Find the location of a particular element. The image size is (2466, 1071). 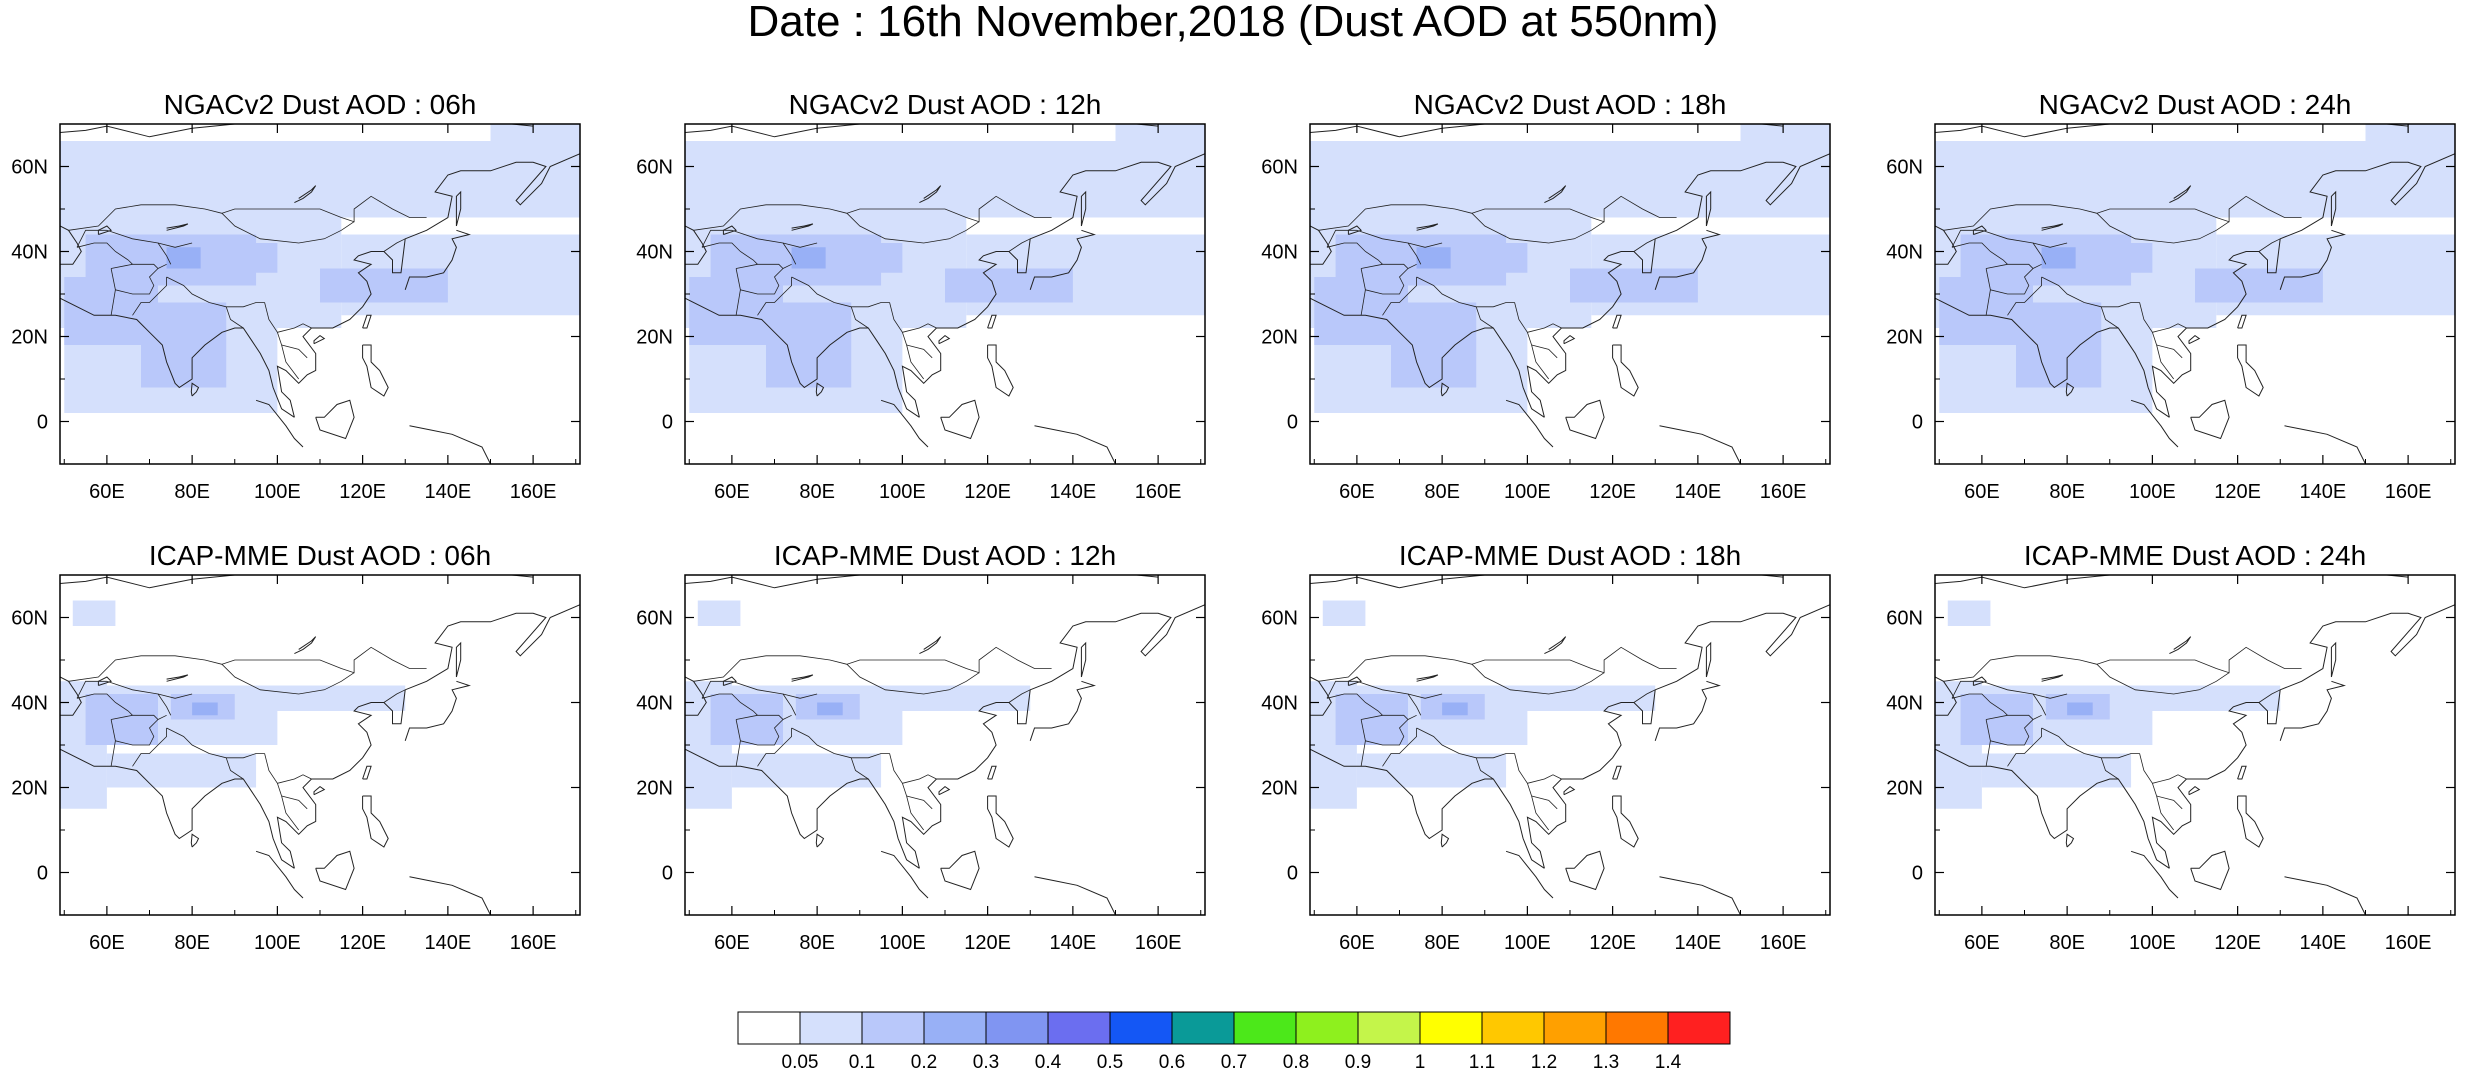

lon-tick-label: 160E is located at coordinates (1158, 492).